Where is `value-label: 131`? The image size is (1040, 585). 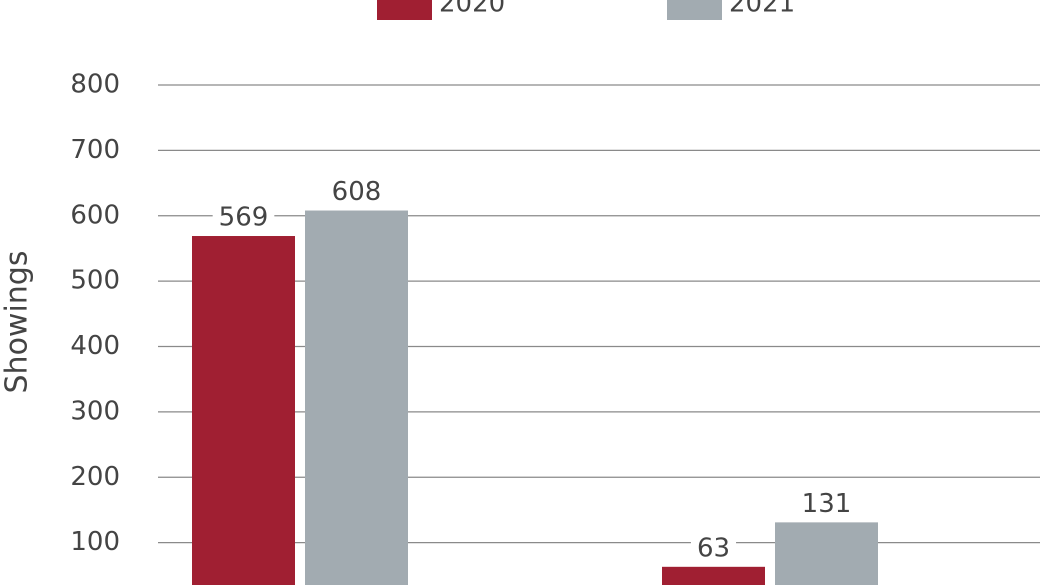
value-label: 131 is located at coordinates (827, 504).